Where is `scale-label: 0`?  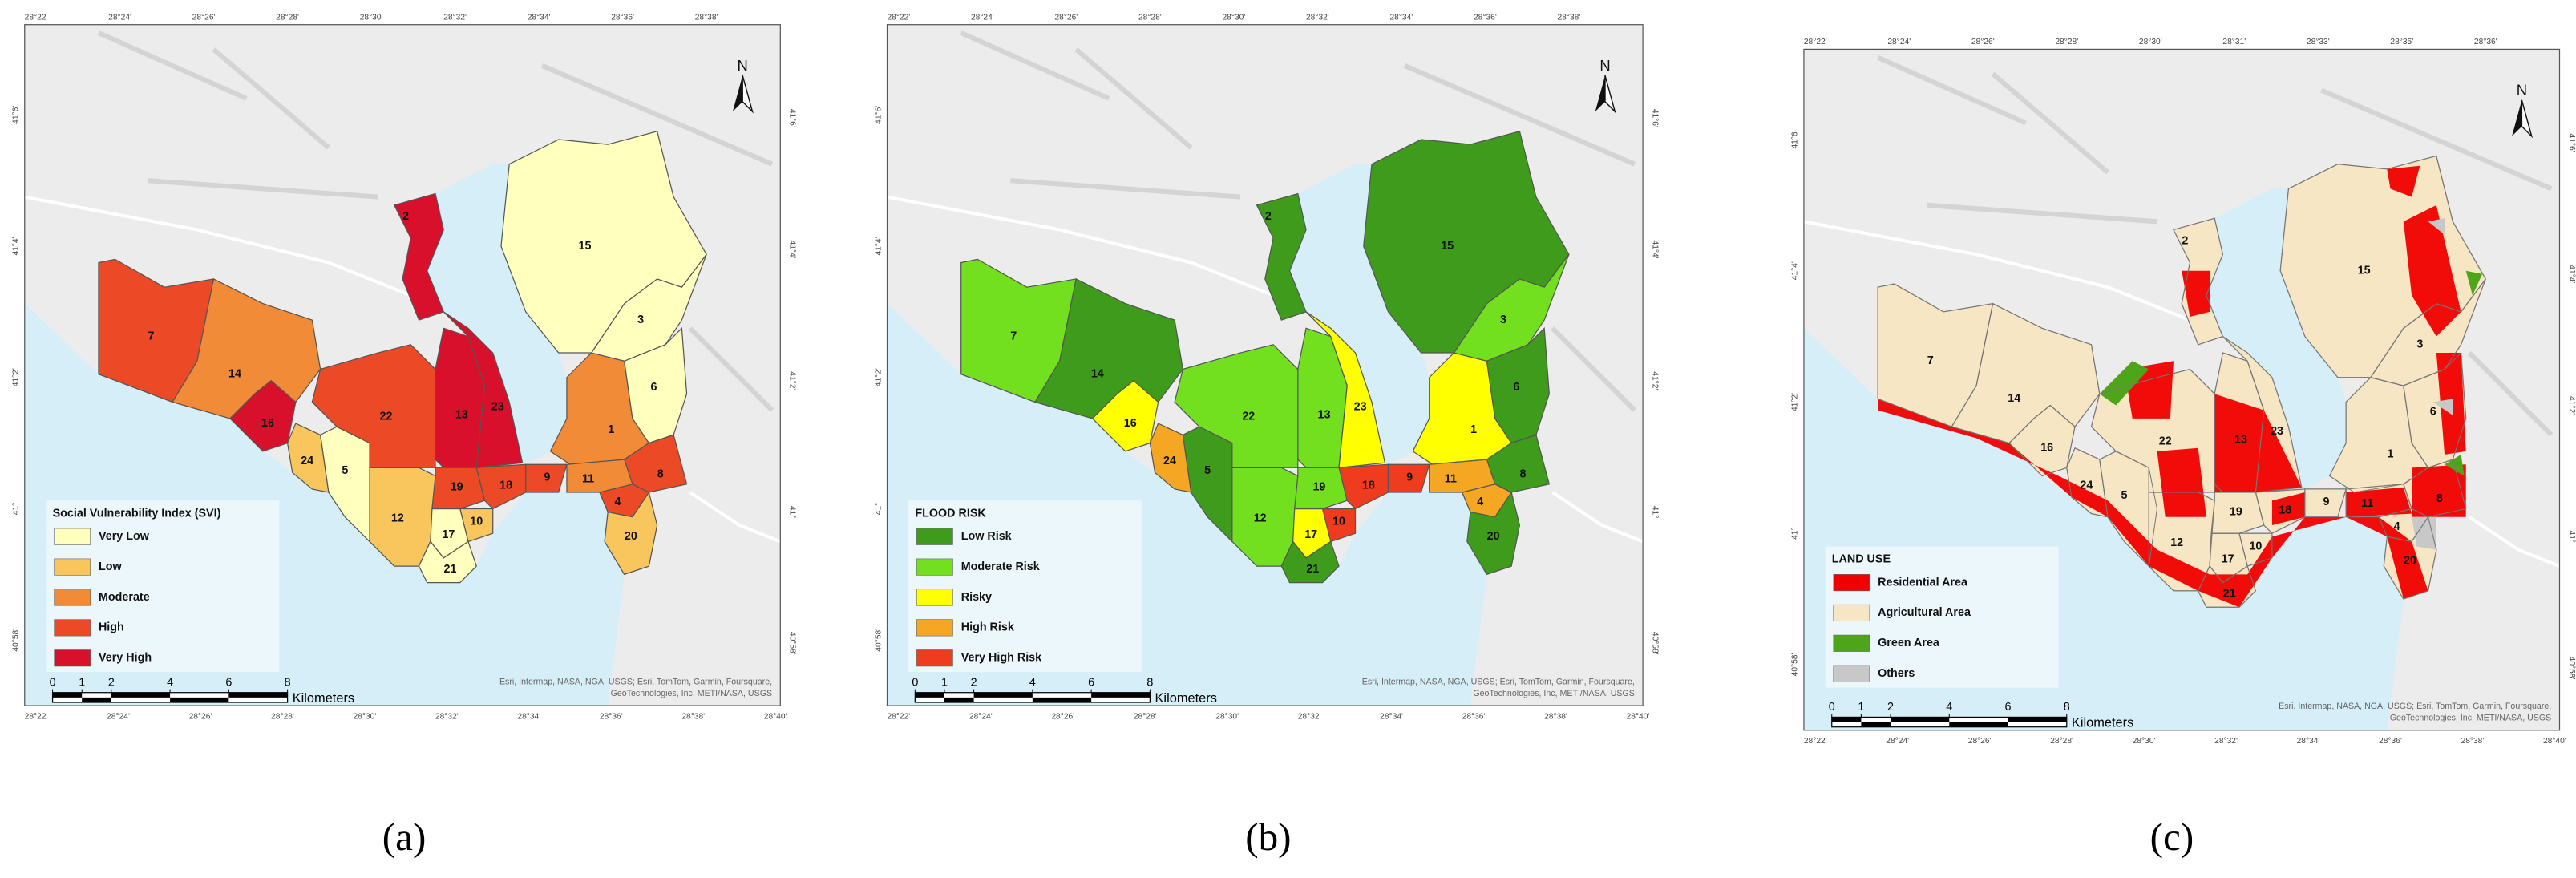 scale-label: 0 is located at coordinates (915, 683).